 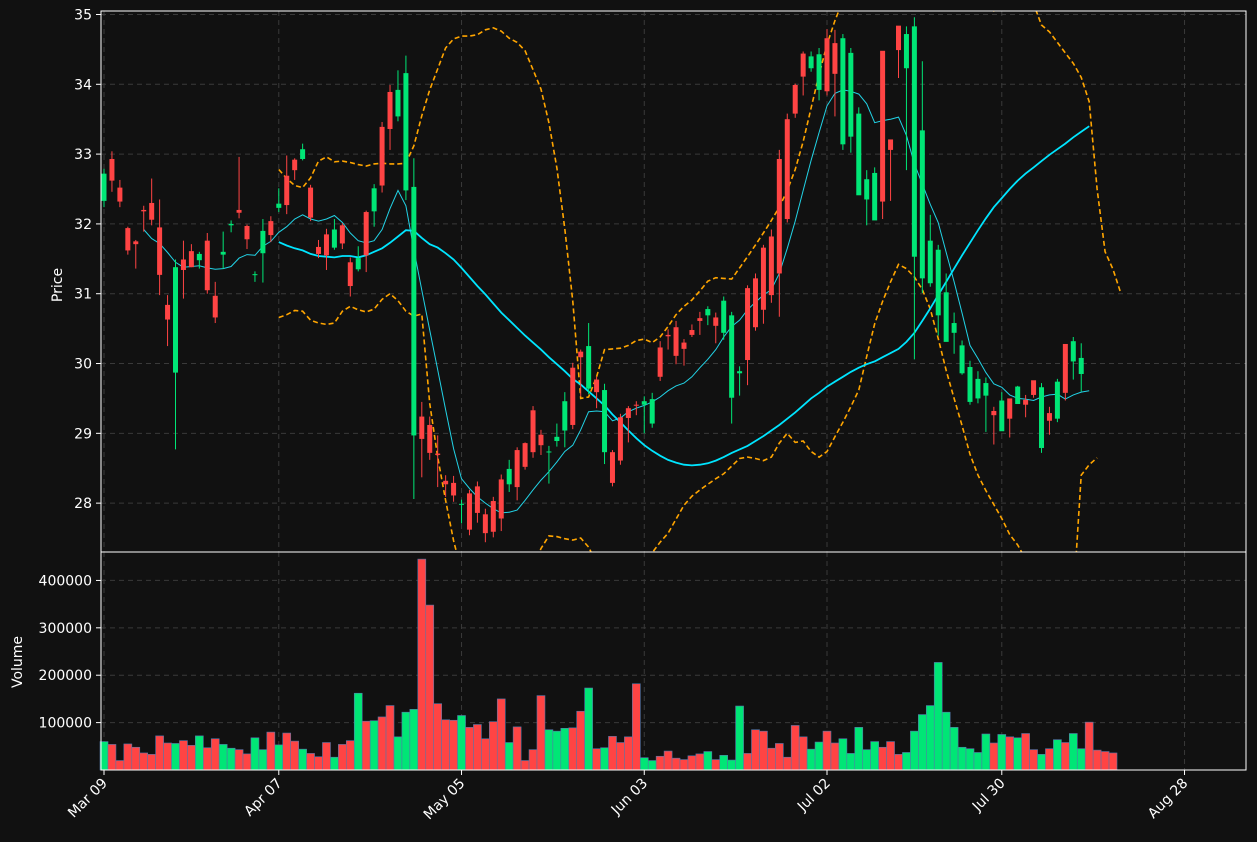 What do you see at coordinates (58, 285) in the screenshot?
I see `price-axis-label: Price` at bounding box center [58, 285].